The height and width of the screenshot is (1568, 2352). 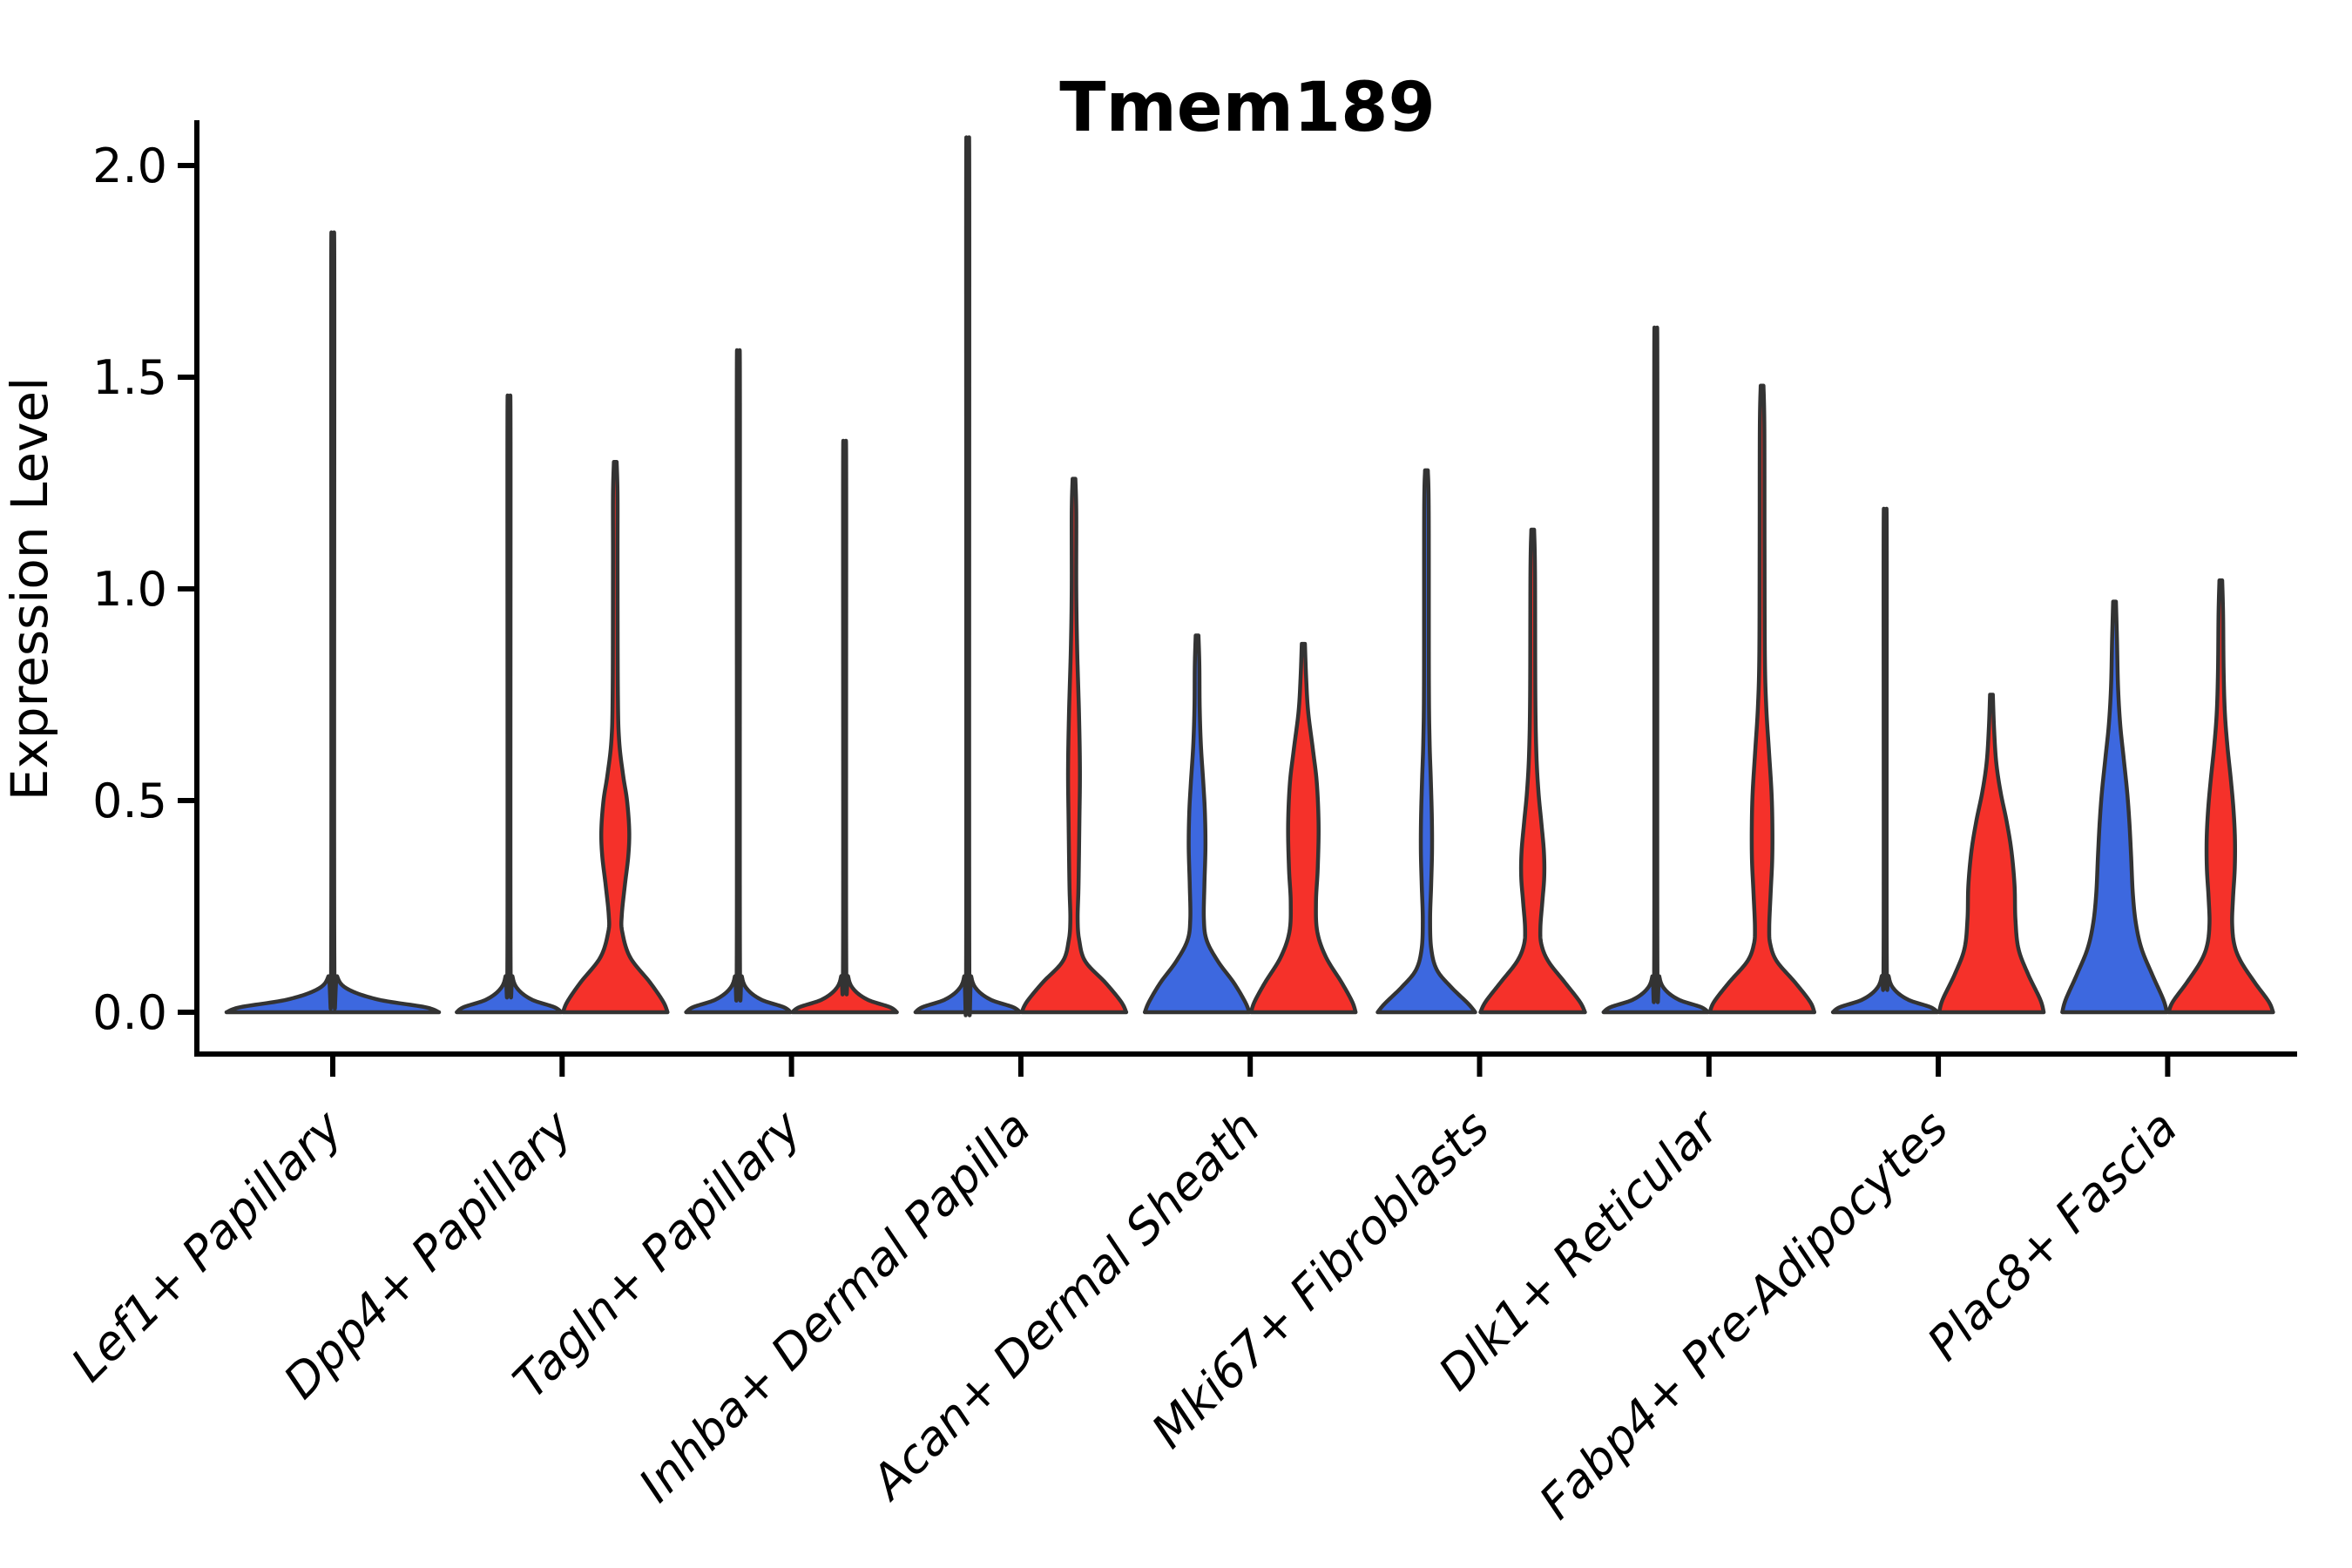 What do you see at coordinates (1064, 1305) in the screenshot?
I see `x-tick-label: Acan+ Dermal Sheath` at bounding box center [1064, 1305].